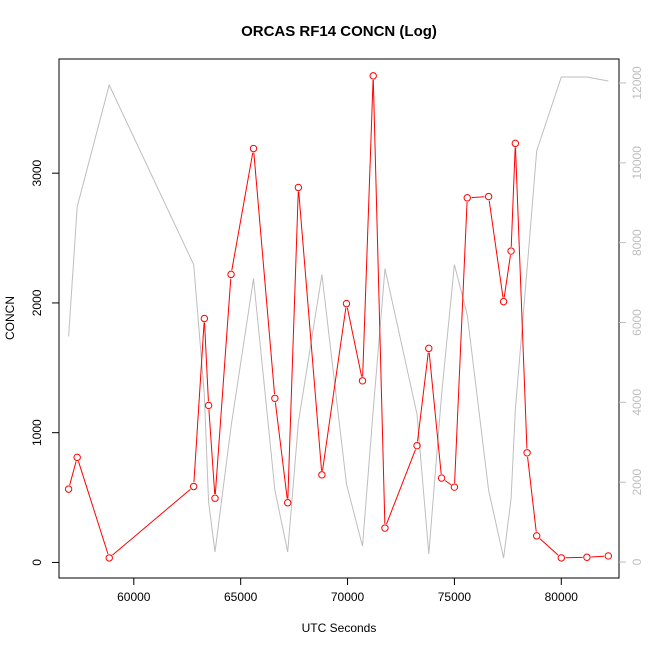 The image size is (650, 650). Describe the element at coordinates (37, 562) in the screenshot. I see `y-tick-label: 0` at that location.